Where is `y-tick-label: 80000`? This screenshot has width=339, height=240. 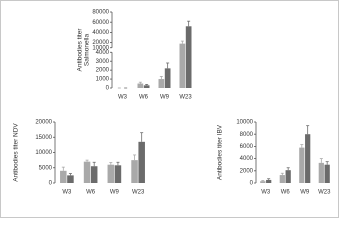 y-tick-label: 80000 is located at coordinates (100, 13).